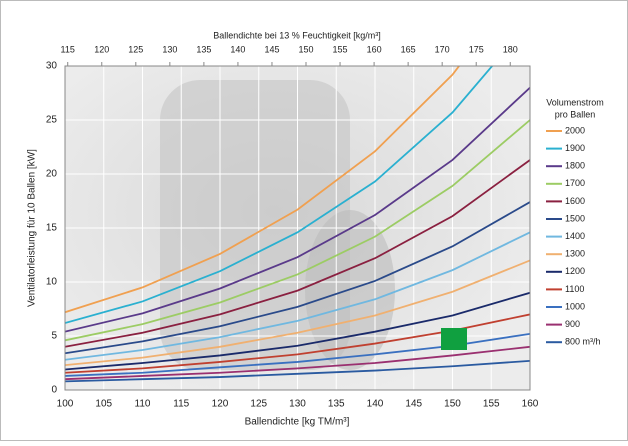  Describe the element at coordinates (575, 271) in the screenshot. I see `legend-label: 1200` at that location.